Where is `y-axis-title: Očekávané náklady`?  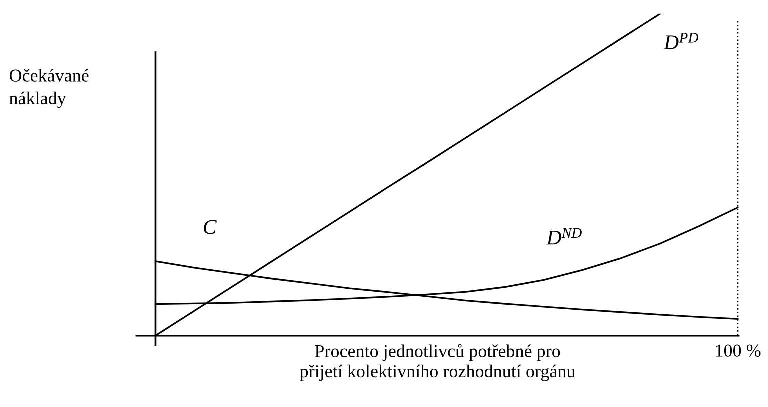 y-axis-title: Očekávané náklady is located at coordinates (49, 88).